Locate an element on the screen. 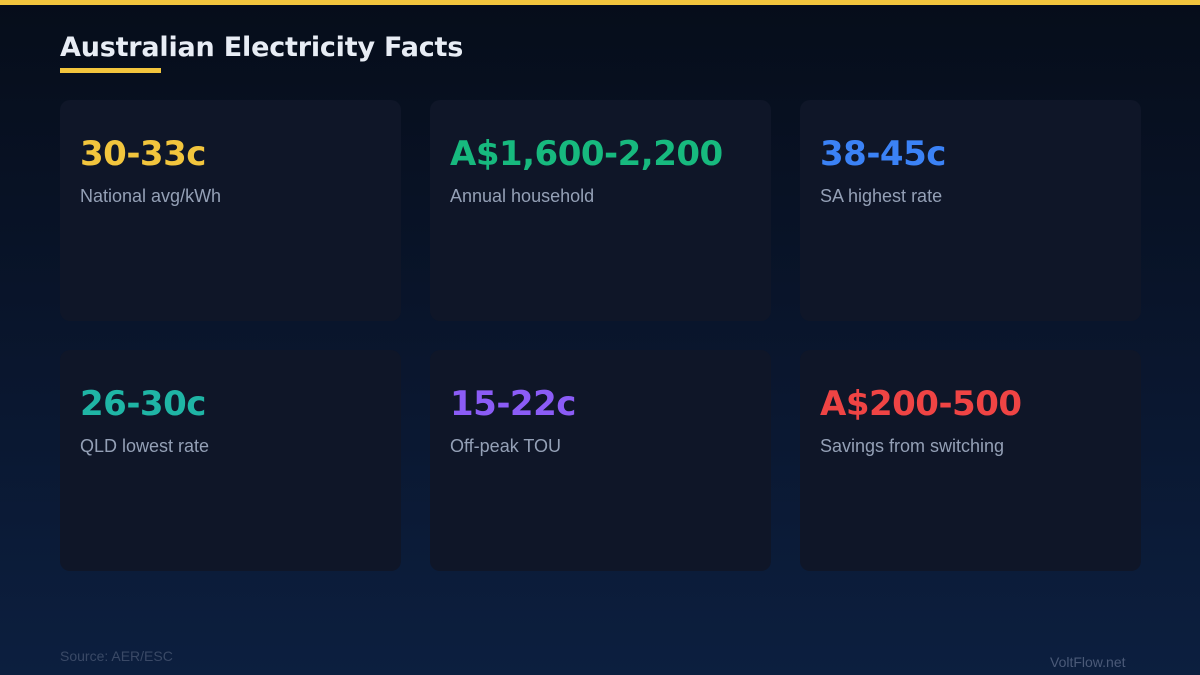  fact-card-annual-household: A$1,600-2,200 Annual household is located at coordinates (600, 210).